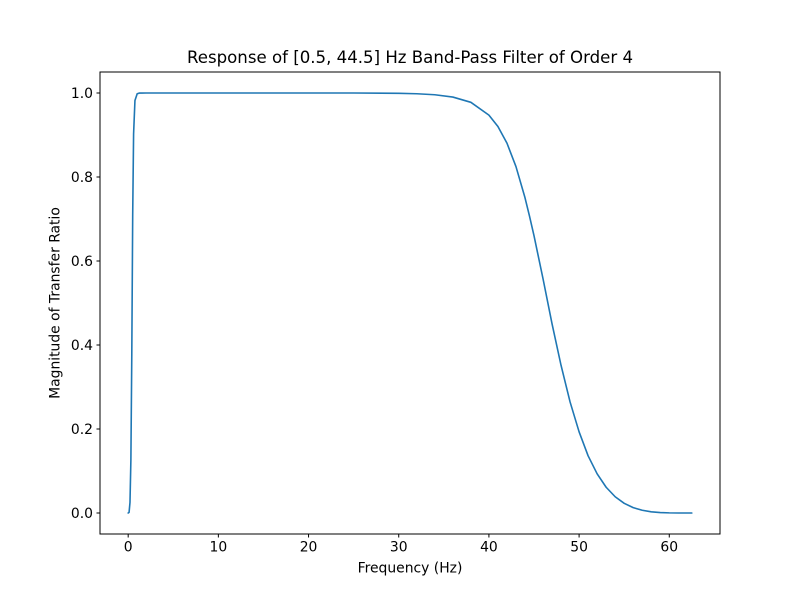  What do you see at coordinates (579, 548) in the screenshot?
I see `x-tick-label: 50` at bounding box center [579, 548].